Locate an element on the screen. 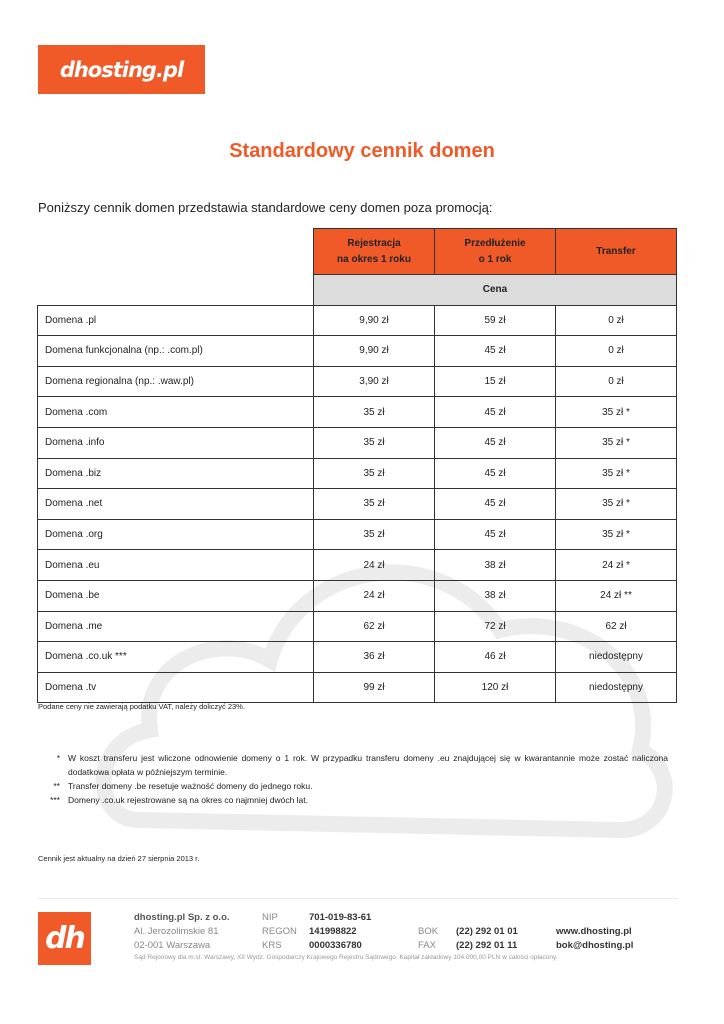 This screenshot has height=1024, width=724. renewal-price-cell: 59 zł is located at coordinates (495, 320).